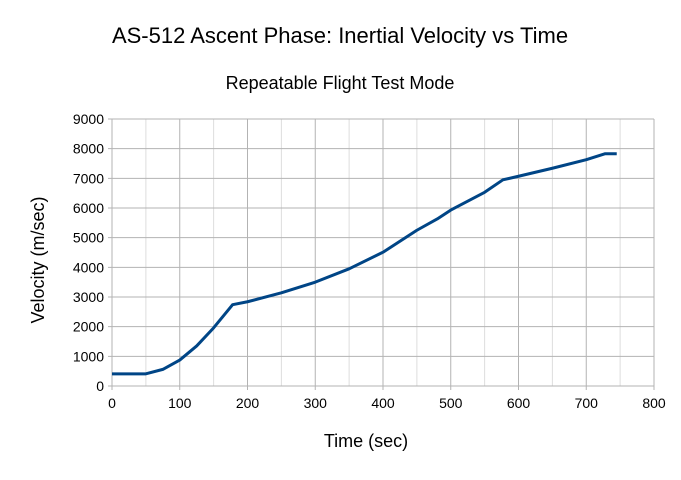  I want to click on x-tick-label: 700, so click(587, 403).